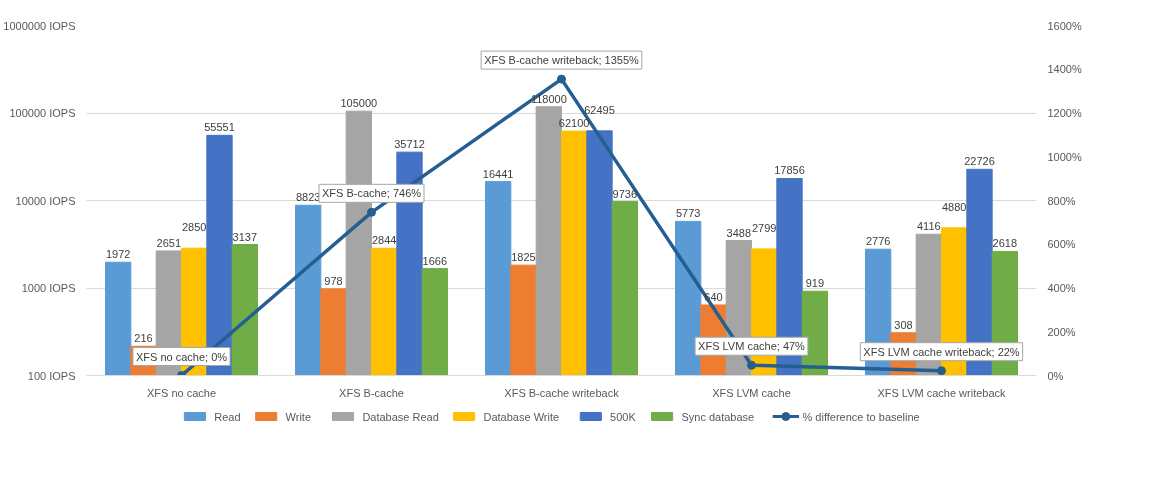  I want to click on x-tick-label: XFS B-cache writeback, so click(562, 392).